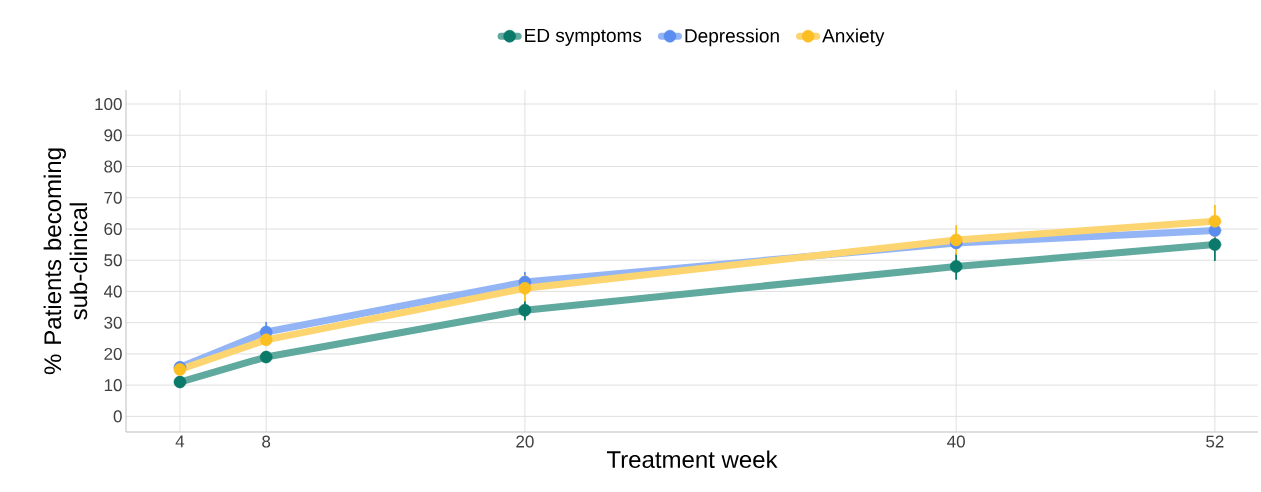 Image resolution: width=1261 pixels, height=492 pixels. What do you see at coordinates (65, 261) in the screenshot?
I see `y-axis-title: % Patients becoming sub-clinical` at bounding box center [65, 261].